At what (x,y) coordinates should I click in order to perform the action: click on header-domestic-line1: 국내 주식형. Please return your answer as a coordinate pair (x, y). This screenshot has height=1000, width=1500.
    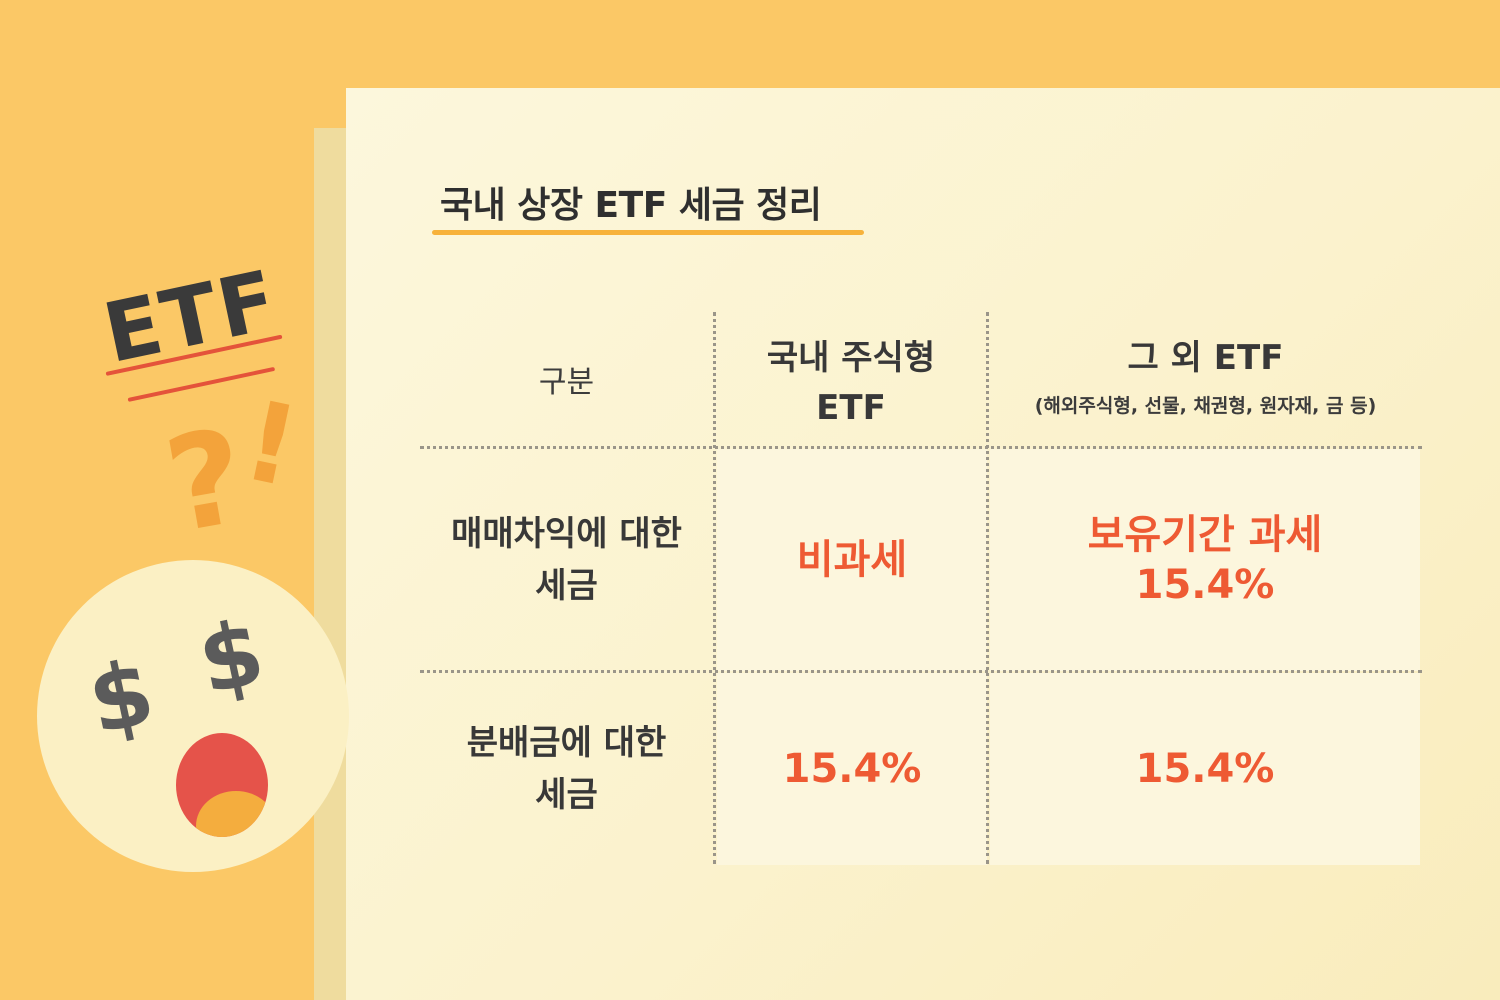
    Looking at the image, I should click on (851, 358).